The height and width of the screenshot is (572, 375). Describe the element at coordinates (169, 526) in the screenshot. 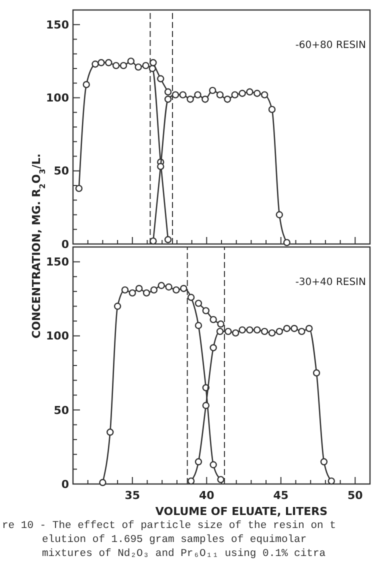

I see `text: re 10 - The effect of particle size of the resin on t` at that location.